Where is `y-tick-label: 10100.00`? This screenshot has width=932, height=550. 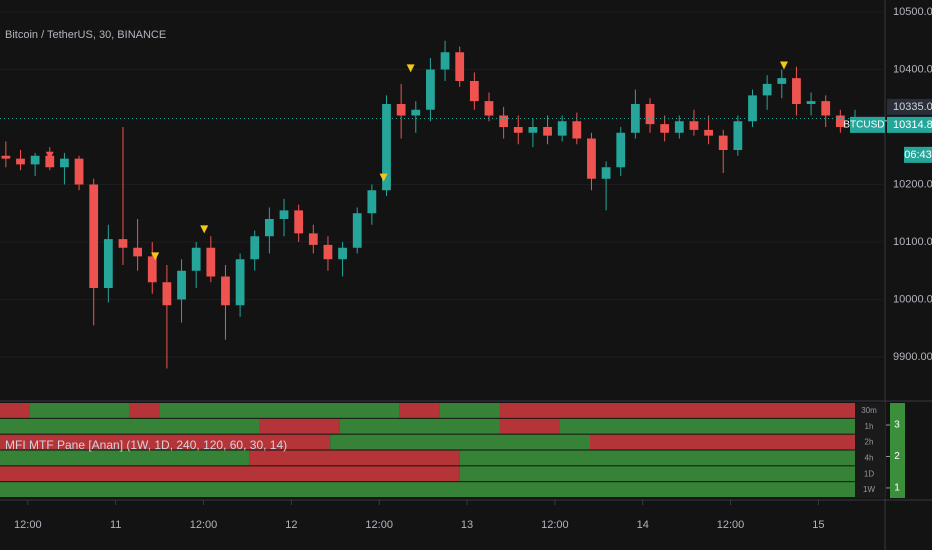
y-tick-label: 10100.00 is located at coordinates (912, 242).